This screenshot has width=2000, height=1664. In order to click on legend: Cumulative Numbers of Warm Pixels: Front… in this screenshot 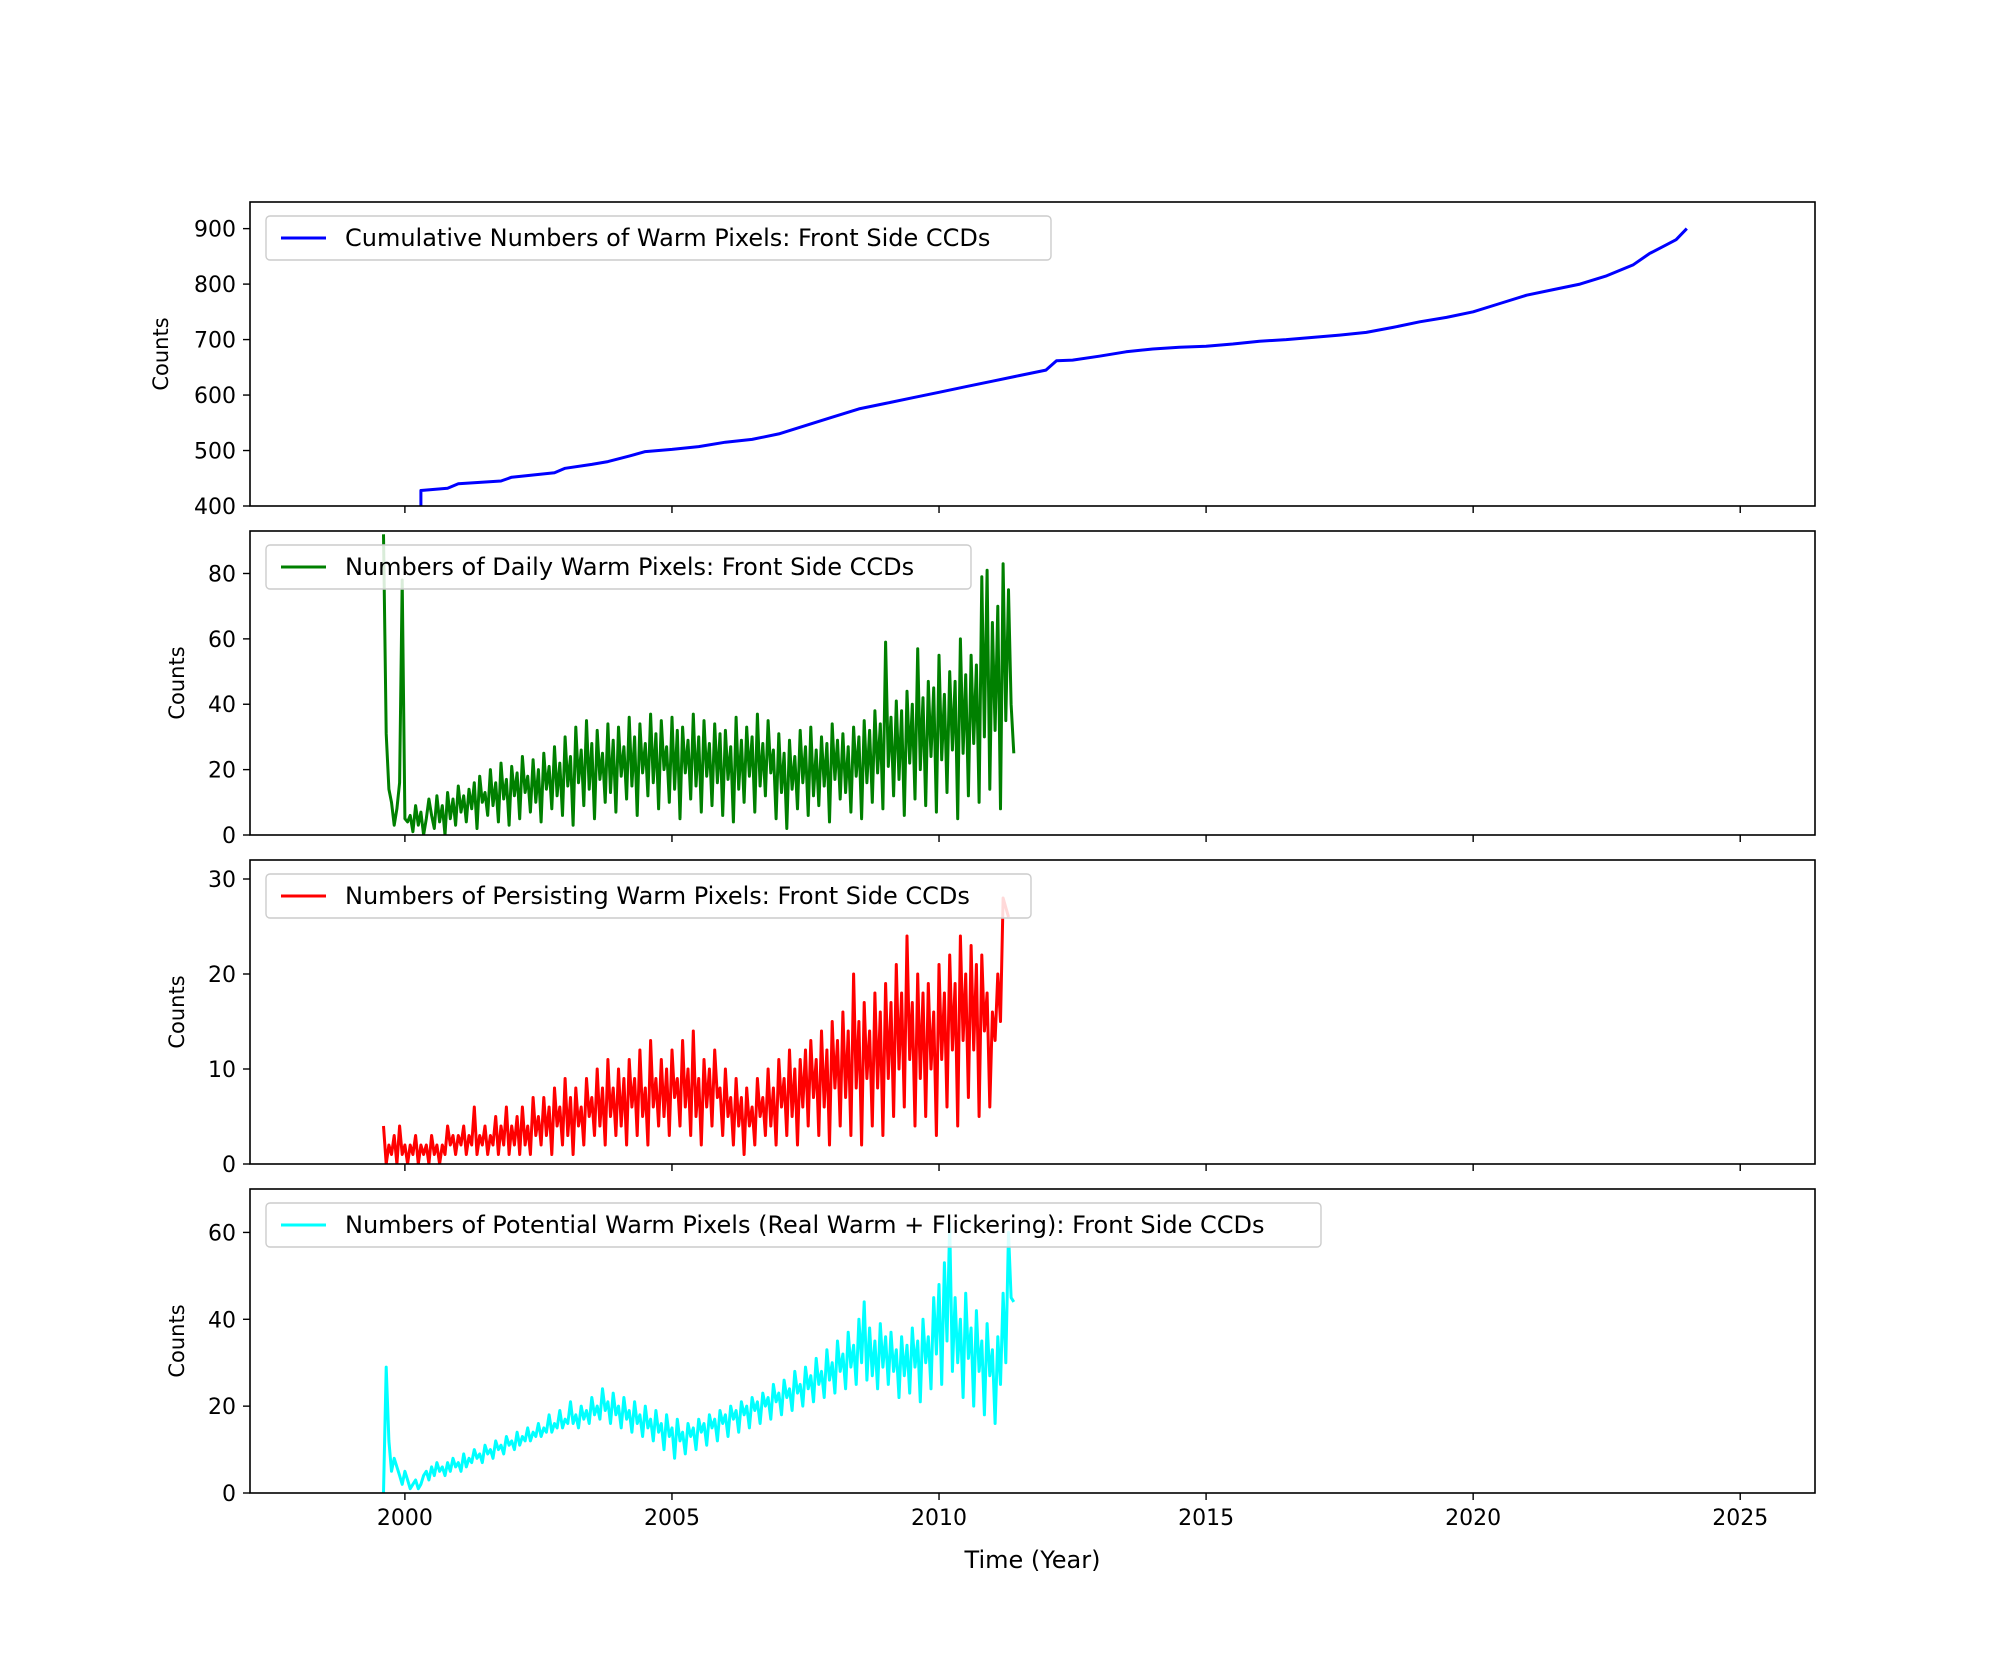, I will do `click(658, 238)`.